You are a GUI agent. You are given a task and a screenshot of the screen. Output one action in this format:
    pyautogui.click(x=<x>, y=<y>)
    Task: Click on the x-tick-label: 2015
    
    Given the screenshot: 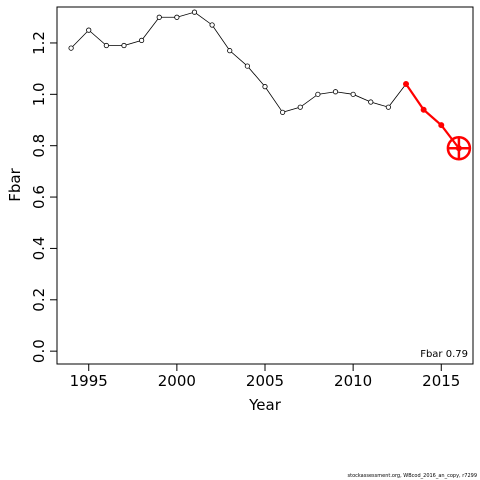 What is the action you would take?
    pyautogui.click(x=441, y=381)
    